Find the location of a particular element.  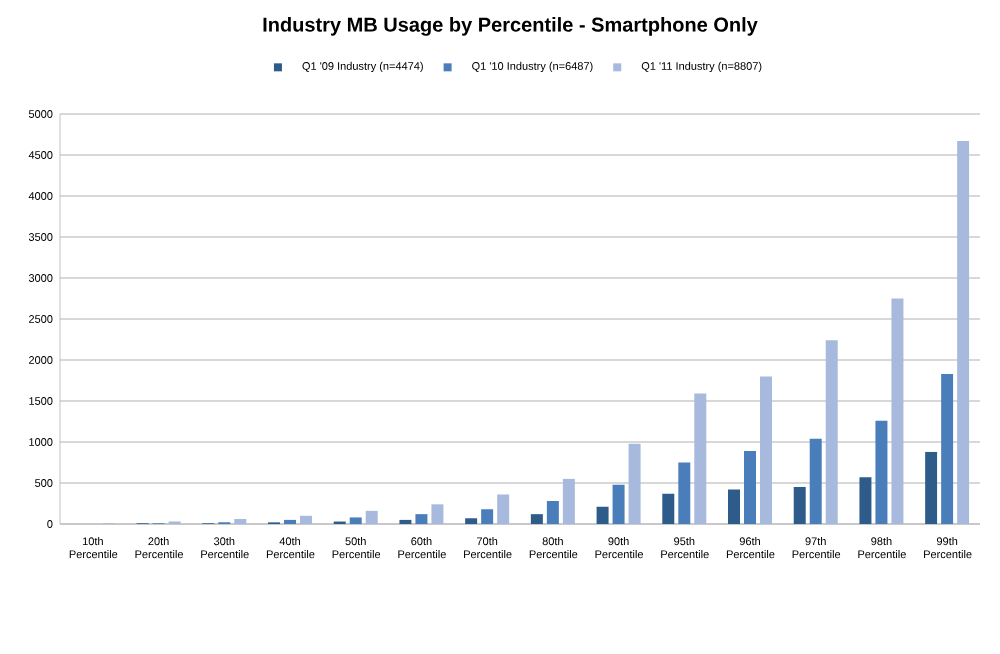

chart-title: Industry MB Usage by Percentile - Smartphone Only is located at coordinates (510, 26).